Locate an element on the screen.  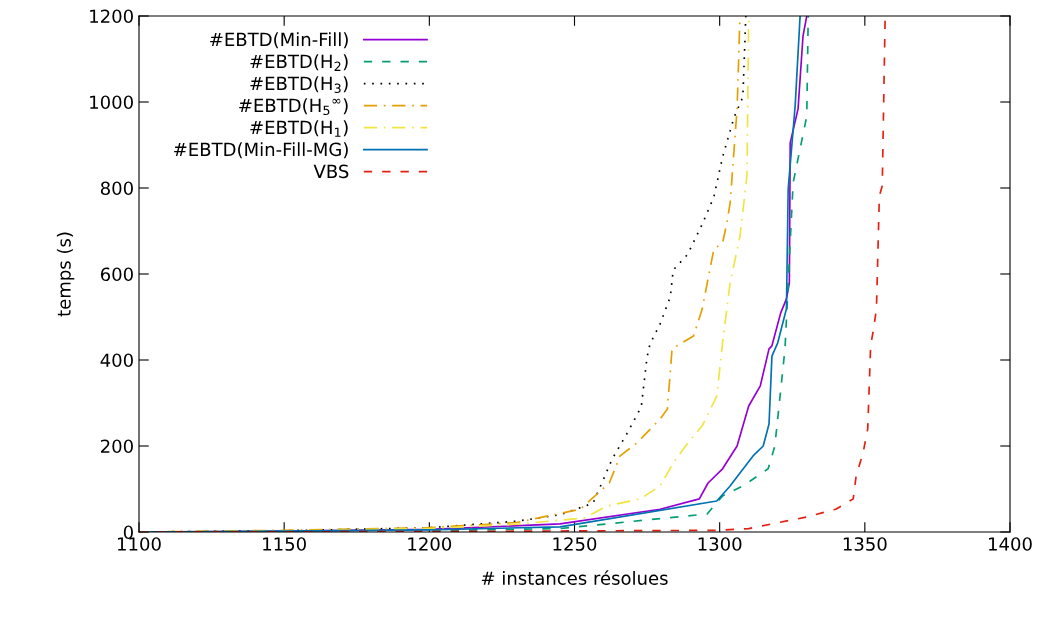
x-tick-label: 1300 is located at coordinates (720, 544).